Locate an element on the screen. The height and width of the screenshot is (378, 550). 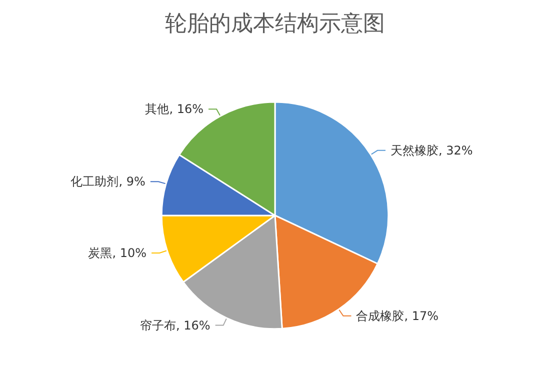
slice-label: 合成橡胶, 17% is located at coordinates (397, 315).